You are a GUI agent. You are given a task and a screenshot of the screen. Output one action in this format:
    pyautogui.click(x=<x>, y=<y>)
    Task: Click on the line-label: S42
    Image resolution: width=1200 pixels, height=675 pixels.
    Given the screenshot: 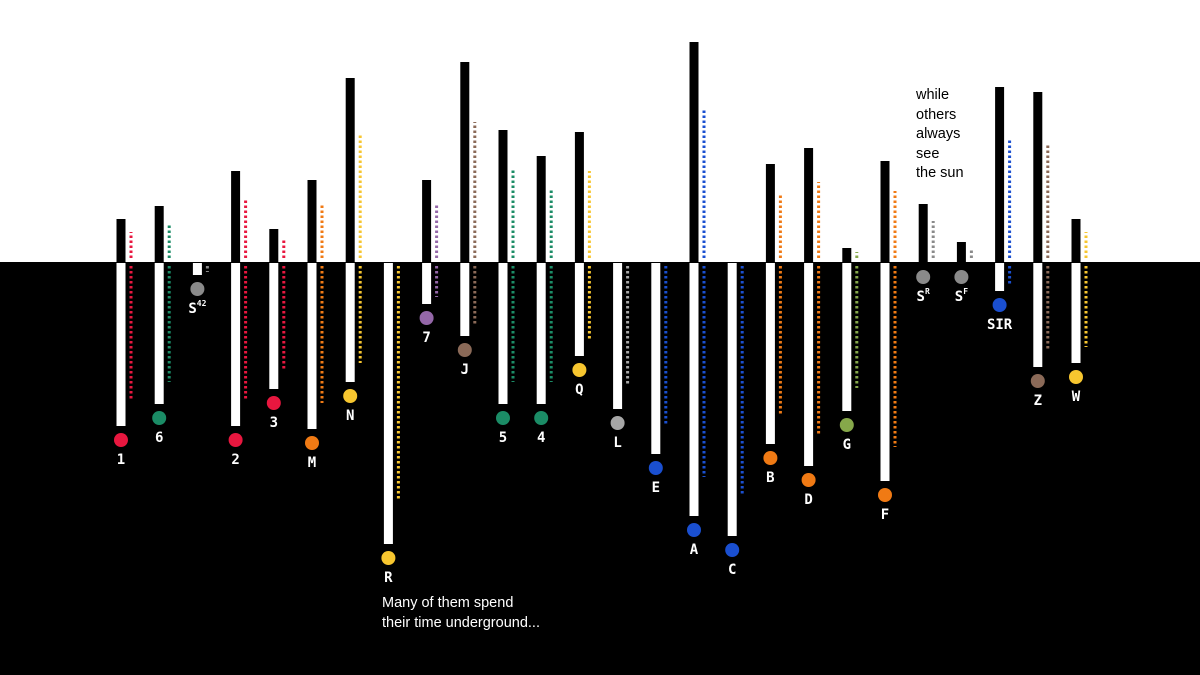 What is the action you would take?
    pyautogui.click(x=197, y=308)
    